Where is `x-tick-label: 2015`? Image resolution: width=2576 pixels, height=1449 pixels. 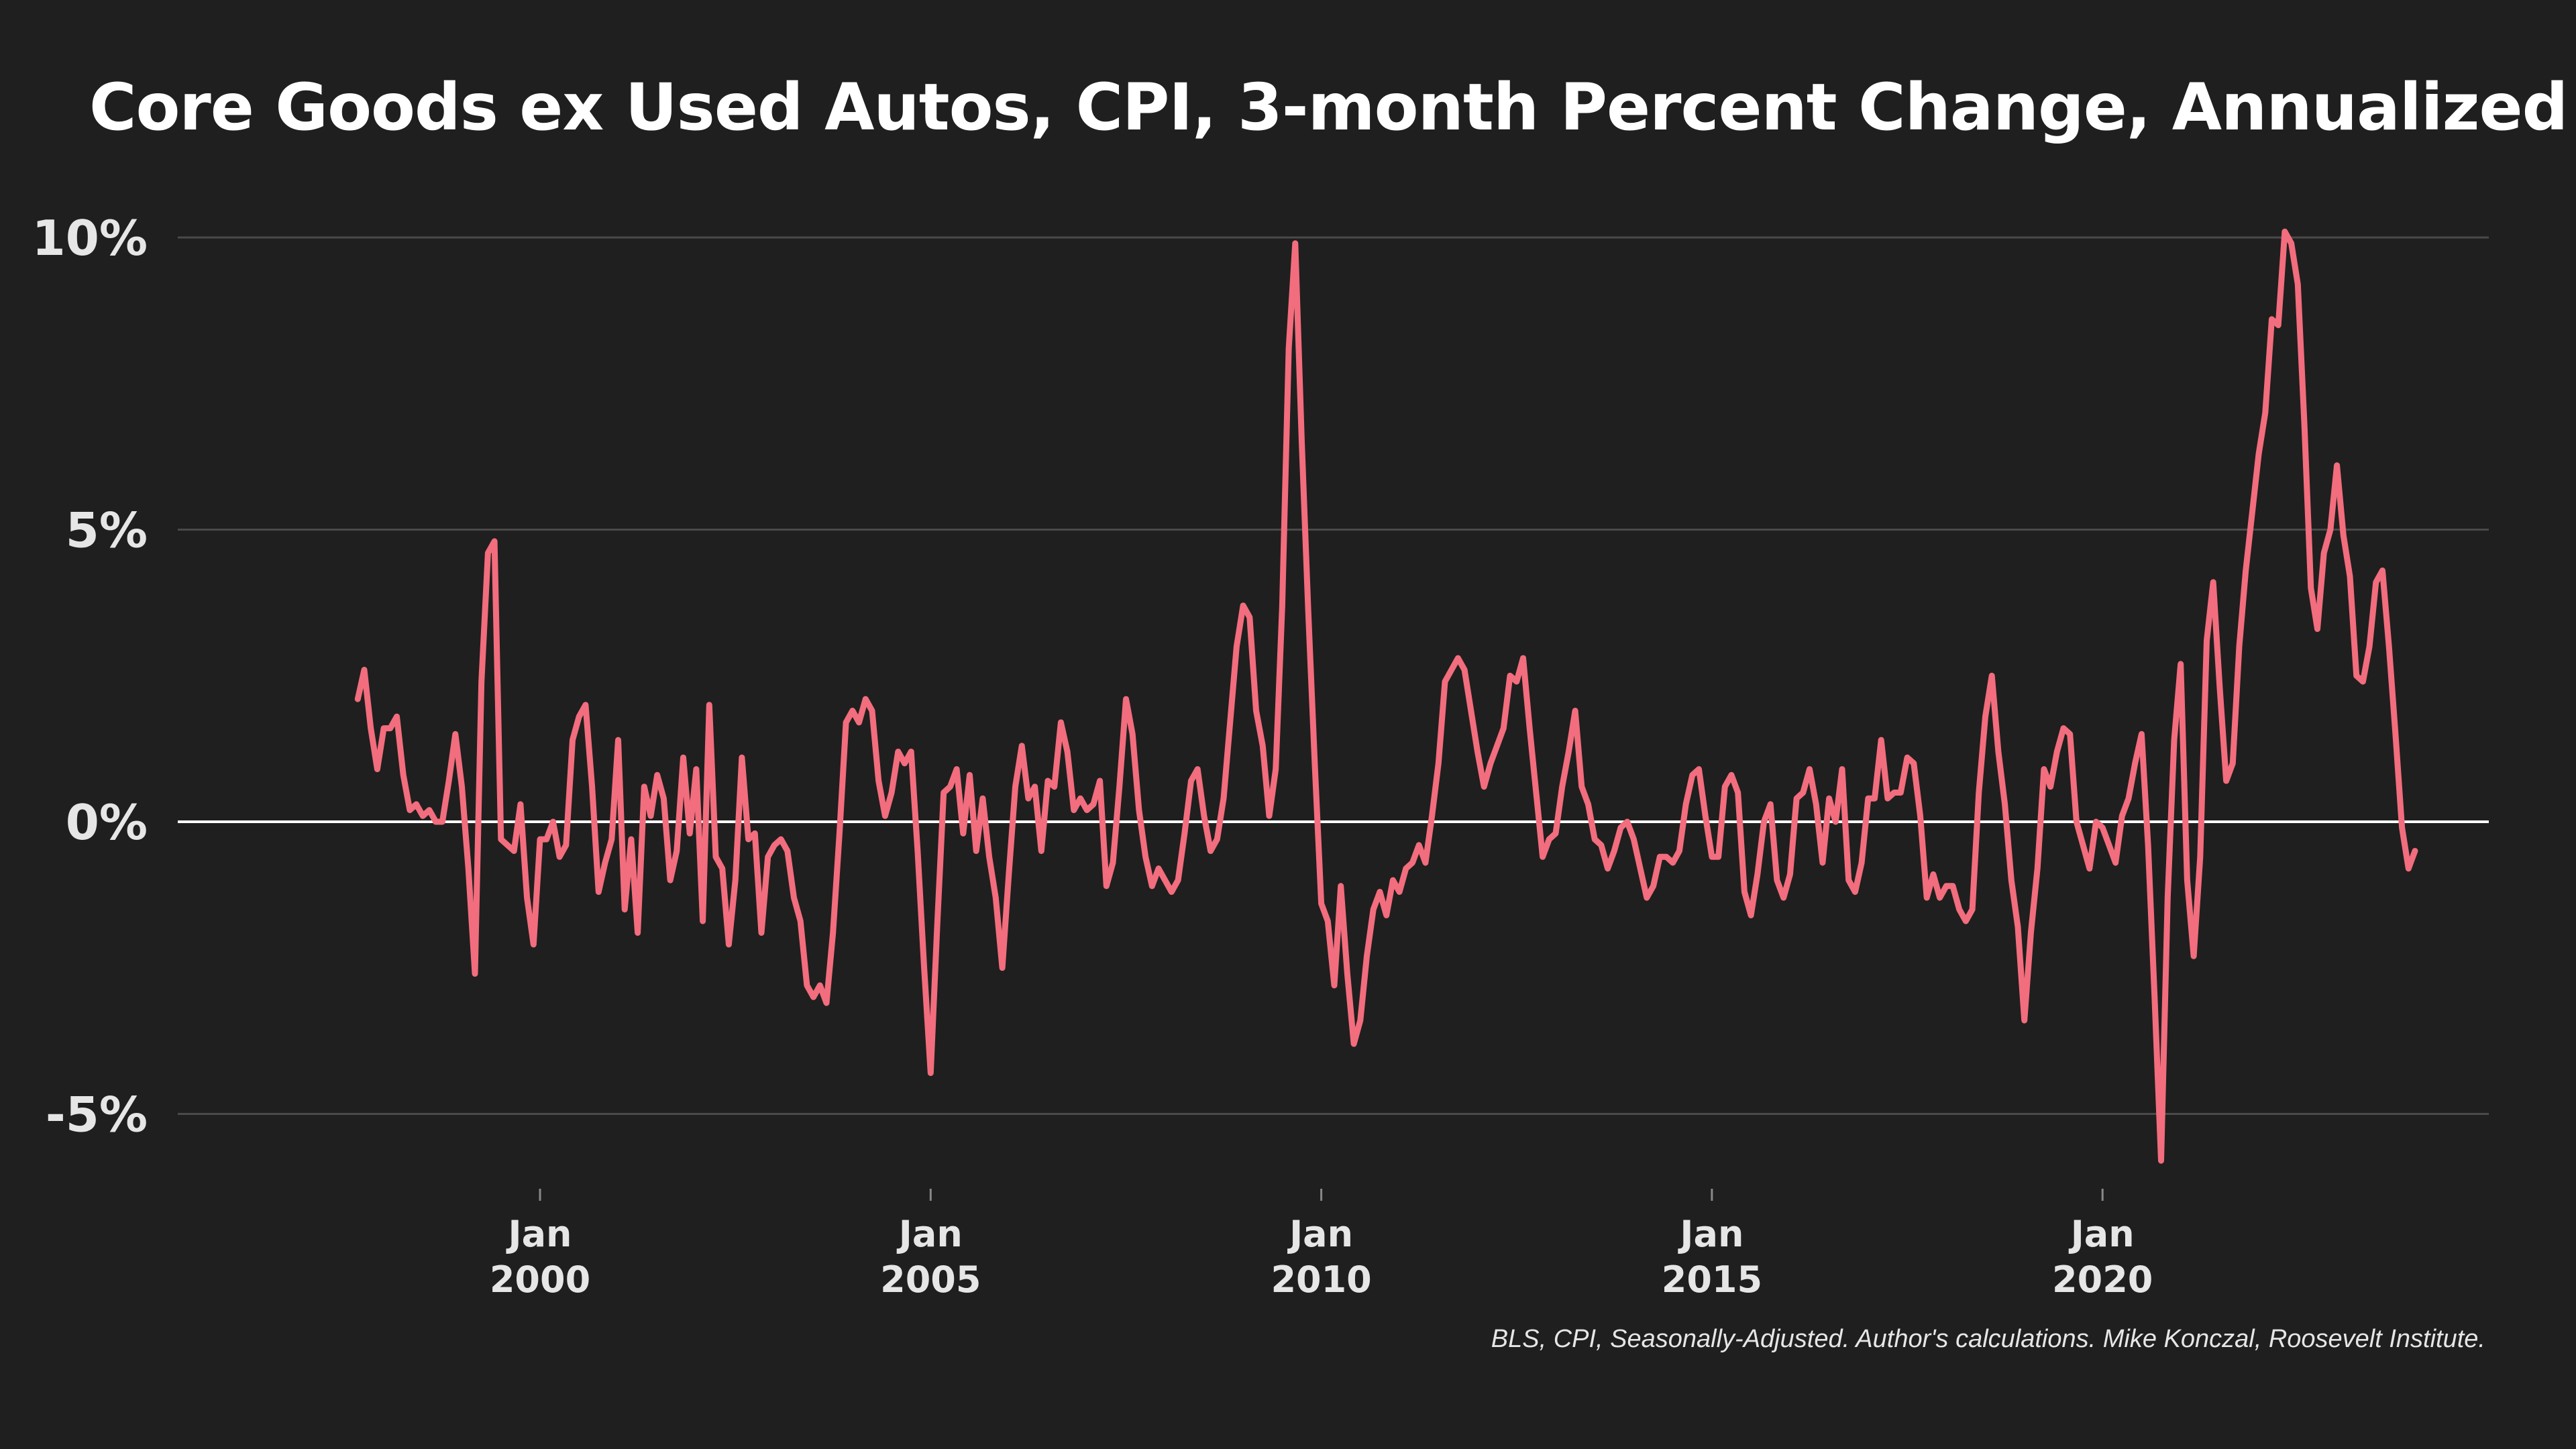 x-tick-label: 2015 is located at coordinates (1712, 1279).